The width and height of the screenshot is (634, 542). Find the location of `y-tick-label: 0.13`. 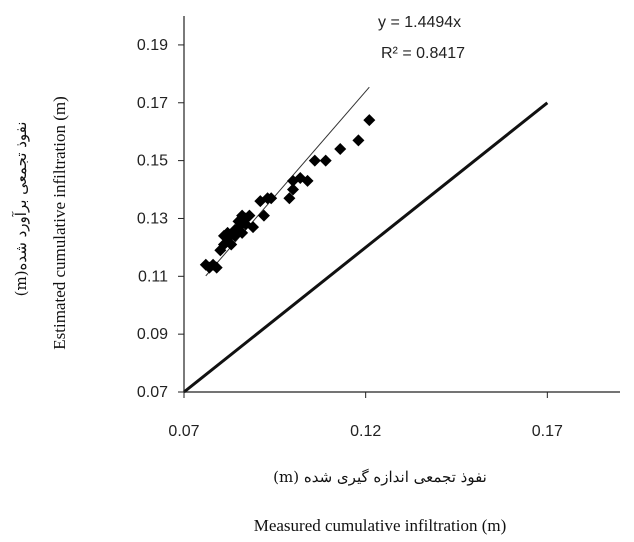

y-tick-label: 0.13 is located at coordinates (152, 218).